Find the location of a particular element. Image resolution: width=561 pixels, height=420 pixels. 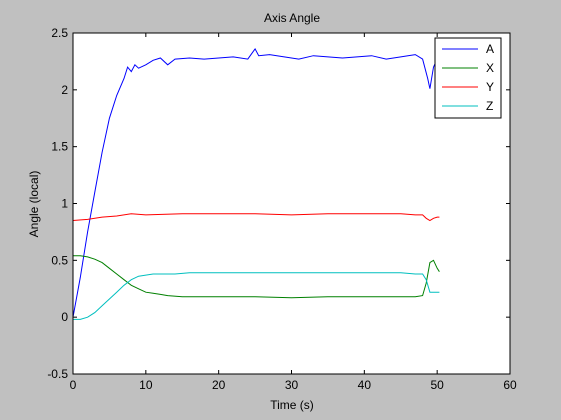

y-tick-label: 1.5 is located at coordinates (59, 147).